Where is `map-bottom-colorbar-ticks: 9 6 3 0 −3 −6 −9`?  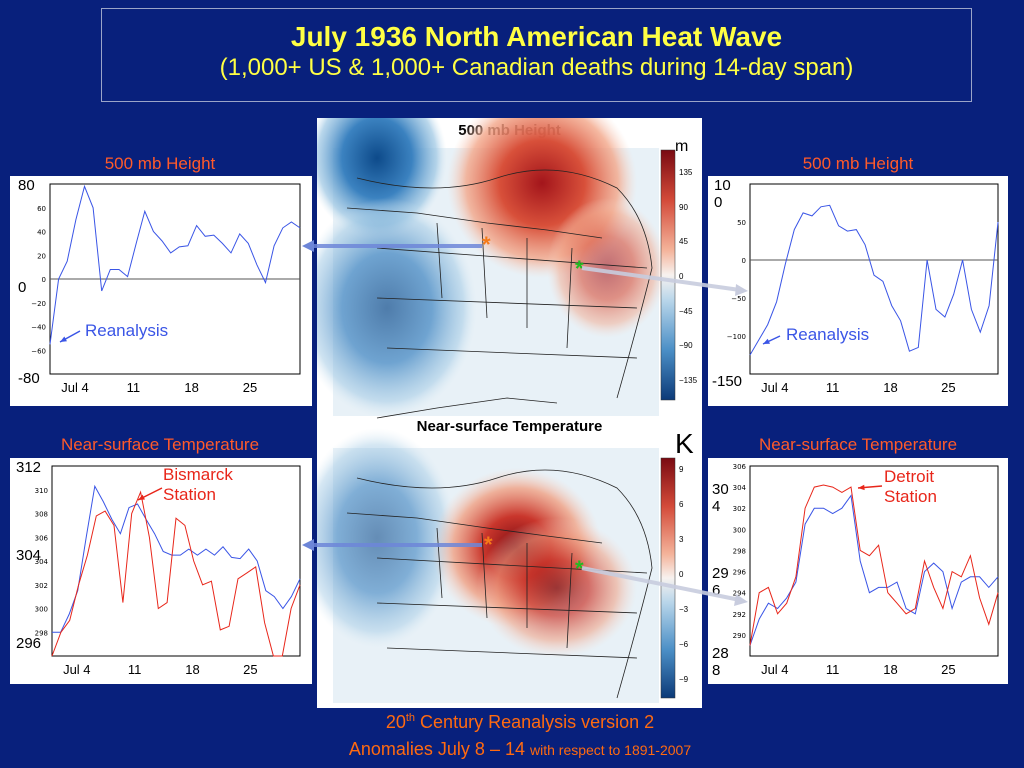 map-bottom-colorbar-ticks: 9 6 3 0 −3 −6 −9 is located at coordinates (684, 574).